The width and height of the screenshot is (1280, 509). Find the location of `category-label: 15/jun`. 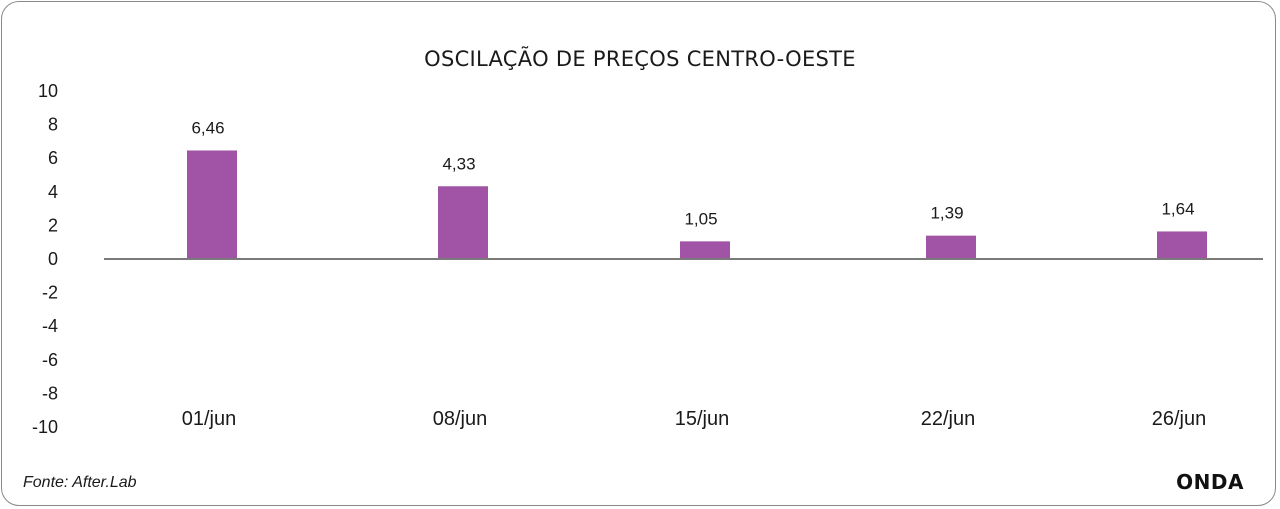

category-label: 15/jun is located at coordinates (702, 419).